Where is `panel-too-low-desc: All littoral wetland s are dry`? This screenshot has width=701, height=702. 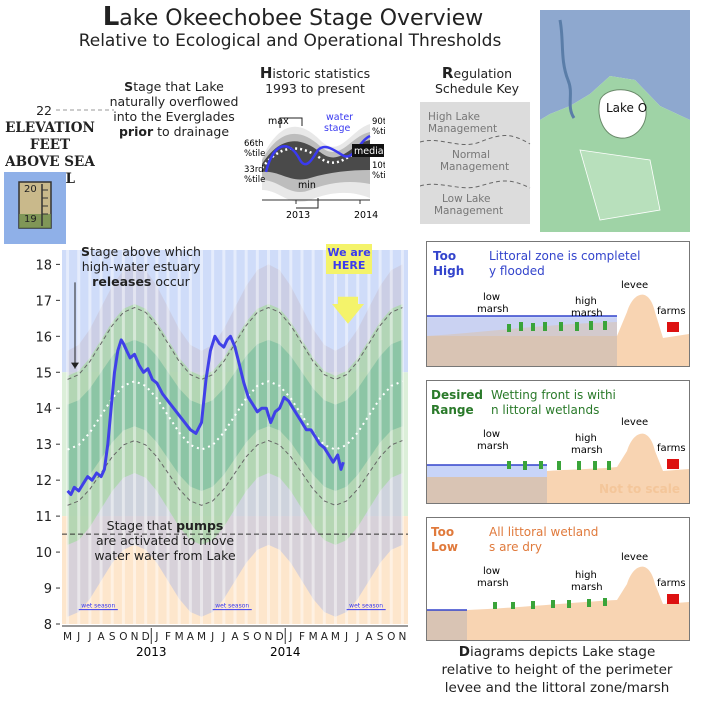
panel-too-low-desc: All littoral wetland s are dry is located at coordinates (543, 539).